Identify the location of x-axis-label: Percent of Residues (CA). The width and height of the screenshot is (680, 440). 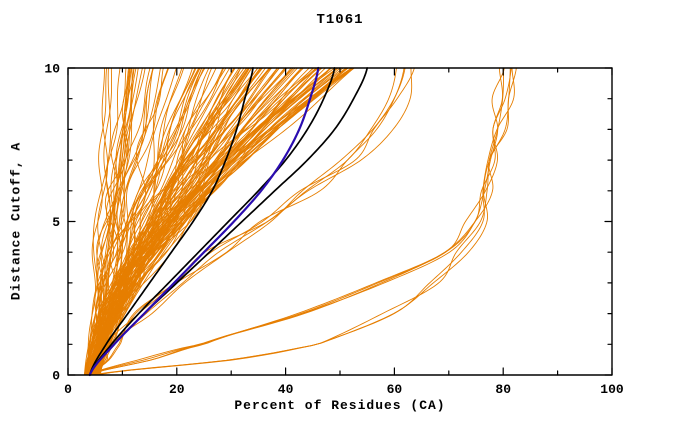
(340, 405).